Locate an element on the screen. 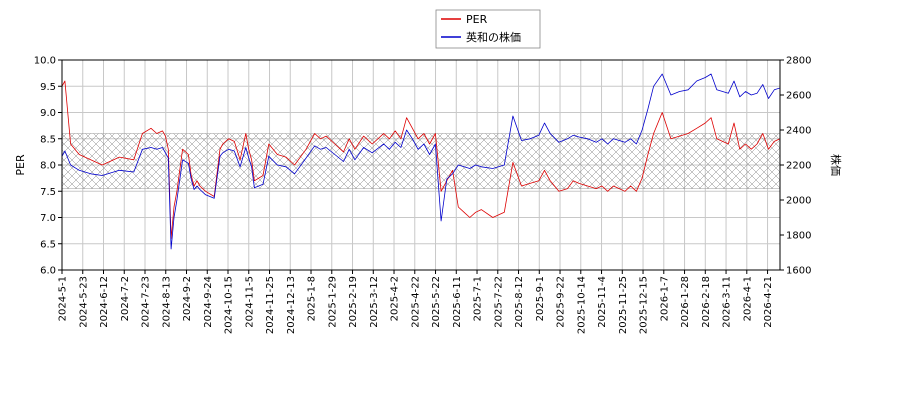 The image size is (900, 404). y-tick-label-right: 2800 is located at coordinates (798, 61).